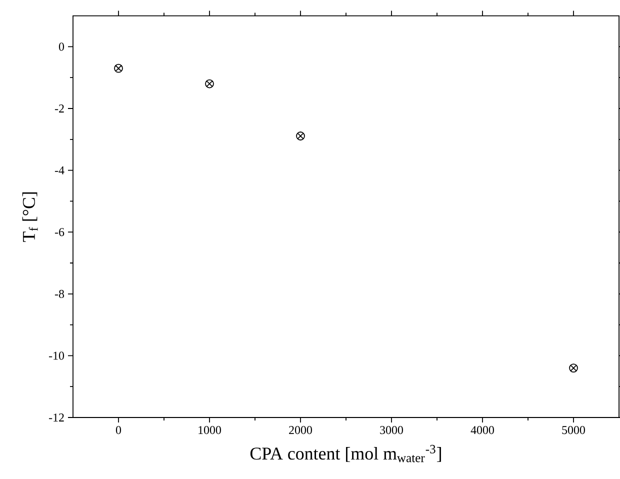 The height and width of the screenshot is (479, 620). I want to click on x-tick-label: 3000, so click(391, 430).